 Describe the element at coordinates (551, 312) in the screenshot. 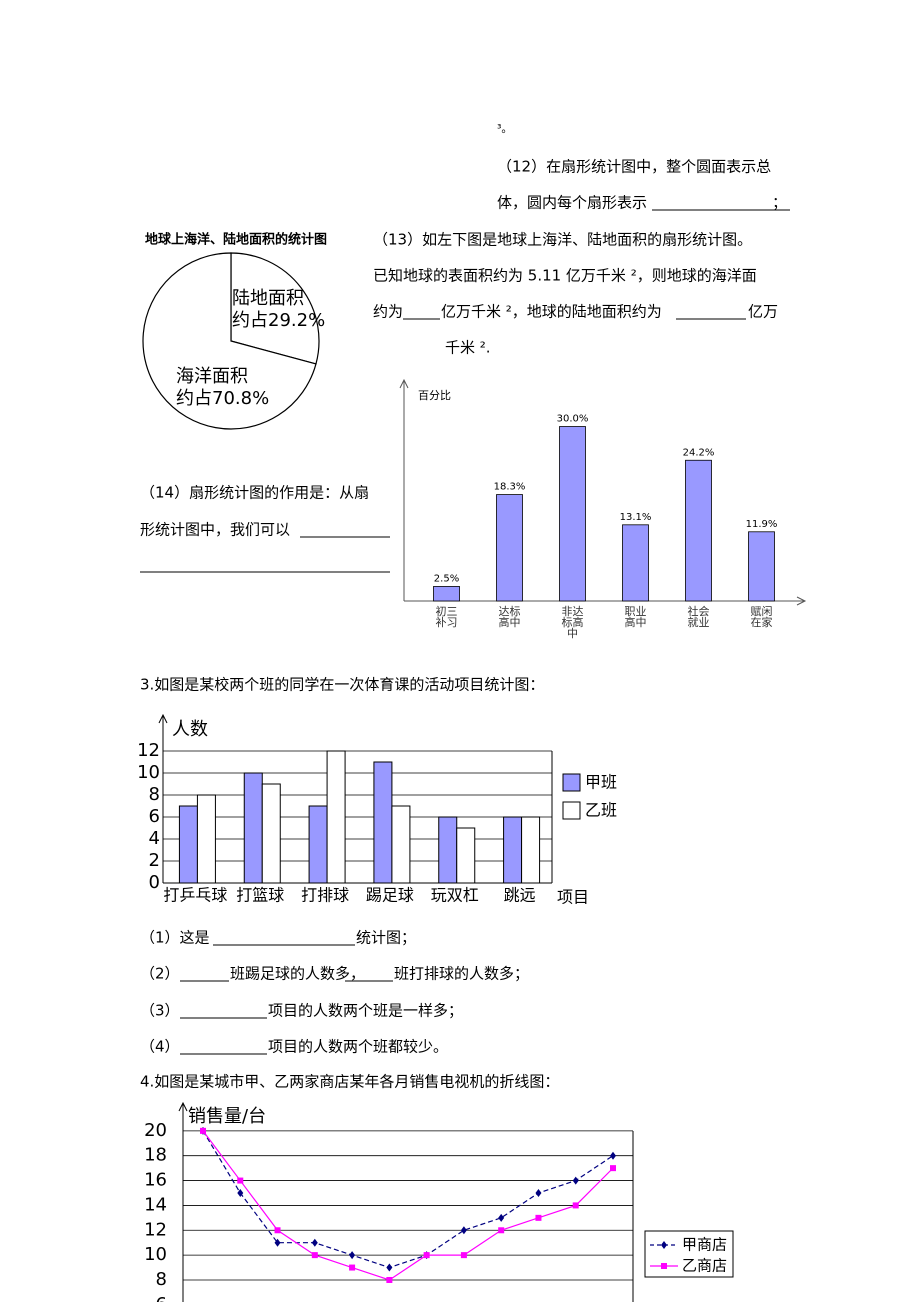

I see `question-text: 亿万千米 ²，地球的陆地面积约为` at that location.